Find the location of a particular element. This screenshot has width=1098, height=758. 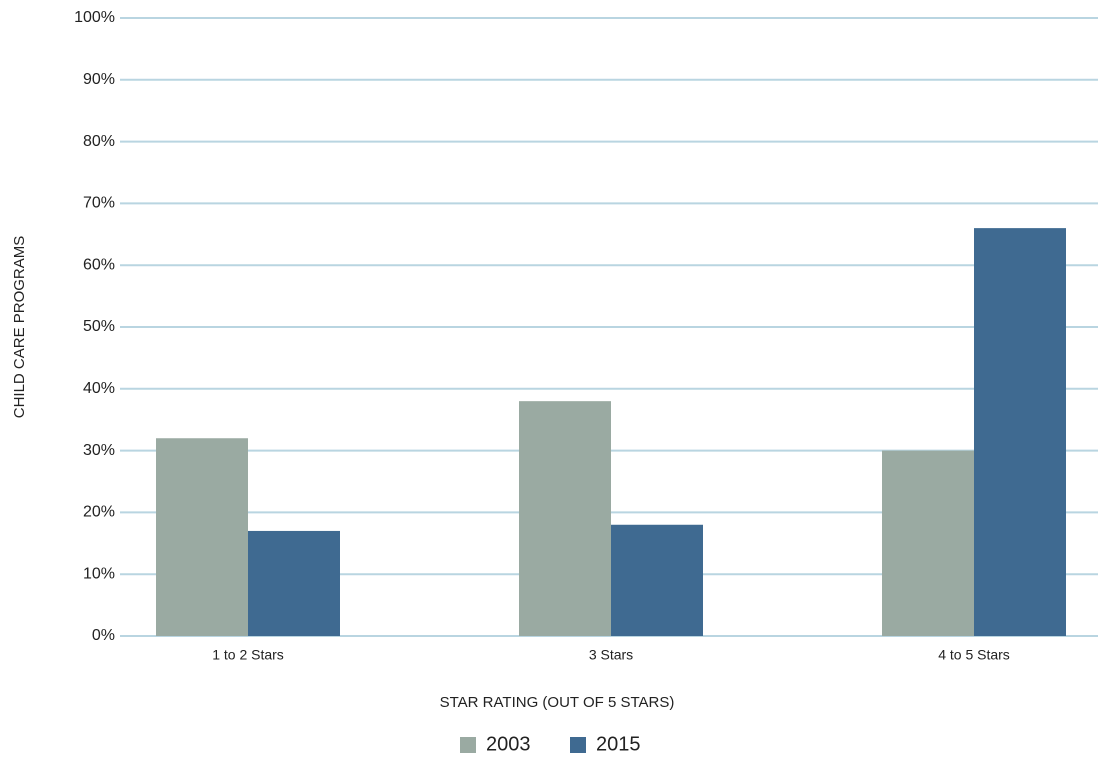

y-tick-label: 0% is located at coordinates (103, 635).